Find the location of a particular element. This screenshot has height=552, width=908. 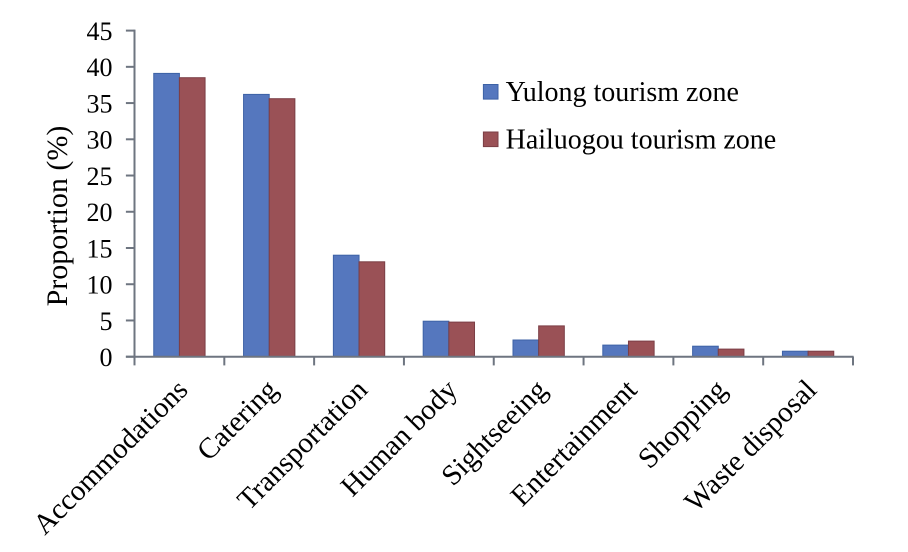

svg-text: Hailuogou tourism zone is located at coordinates (641, 140).